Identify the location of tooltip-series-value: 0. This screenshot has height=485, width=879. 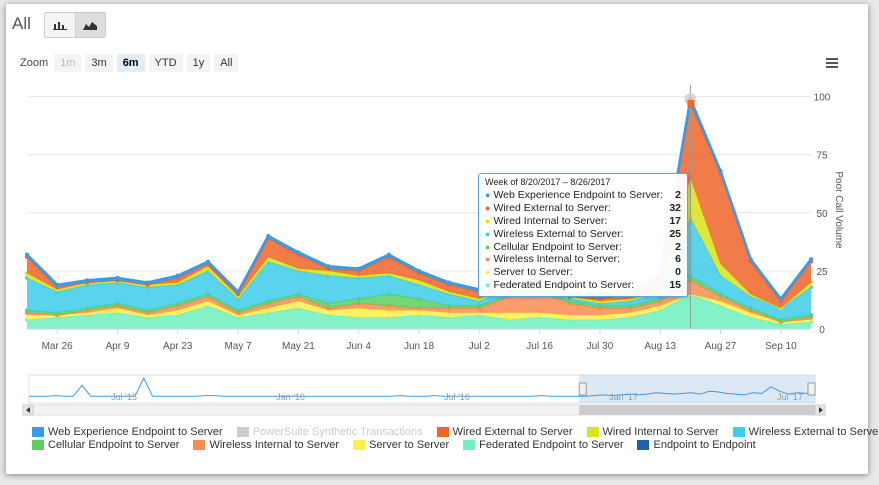
(678, 272).